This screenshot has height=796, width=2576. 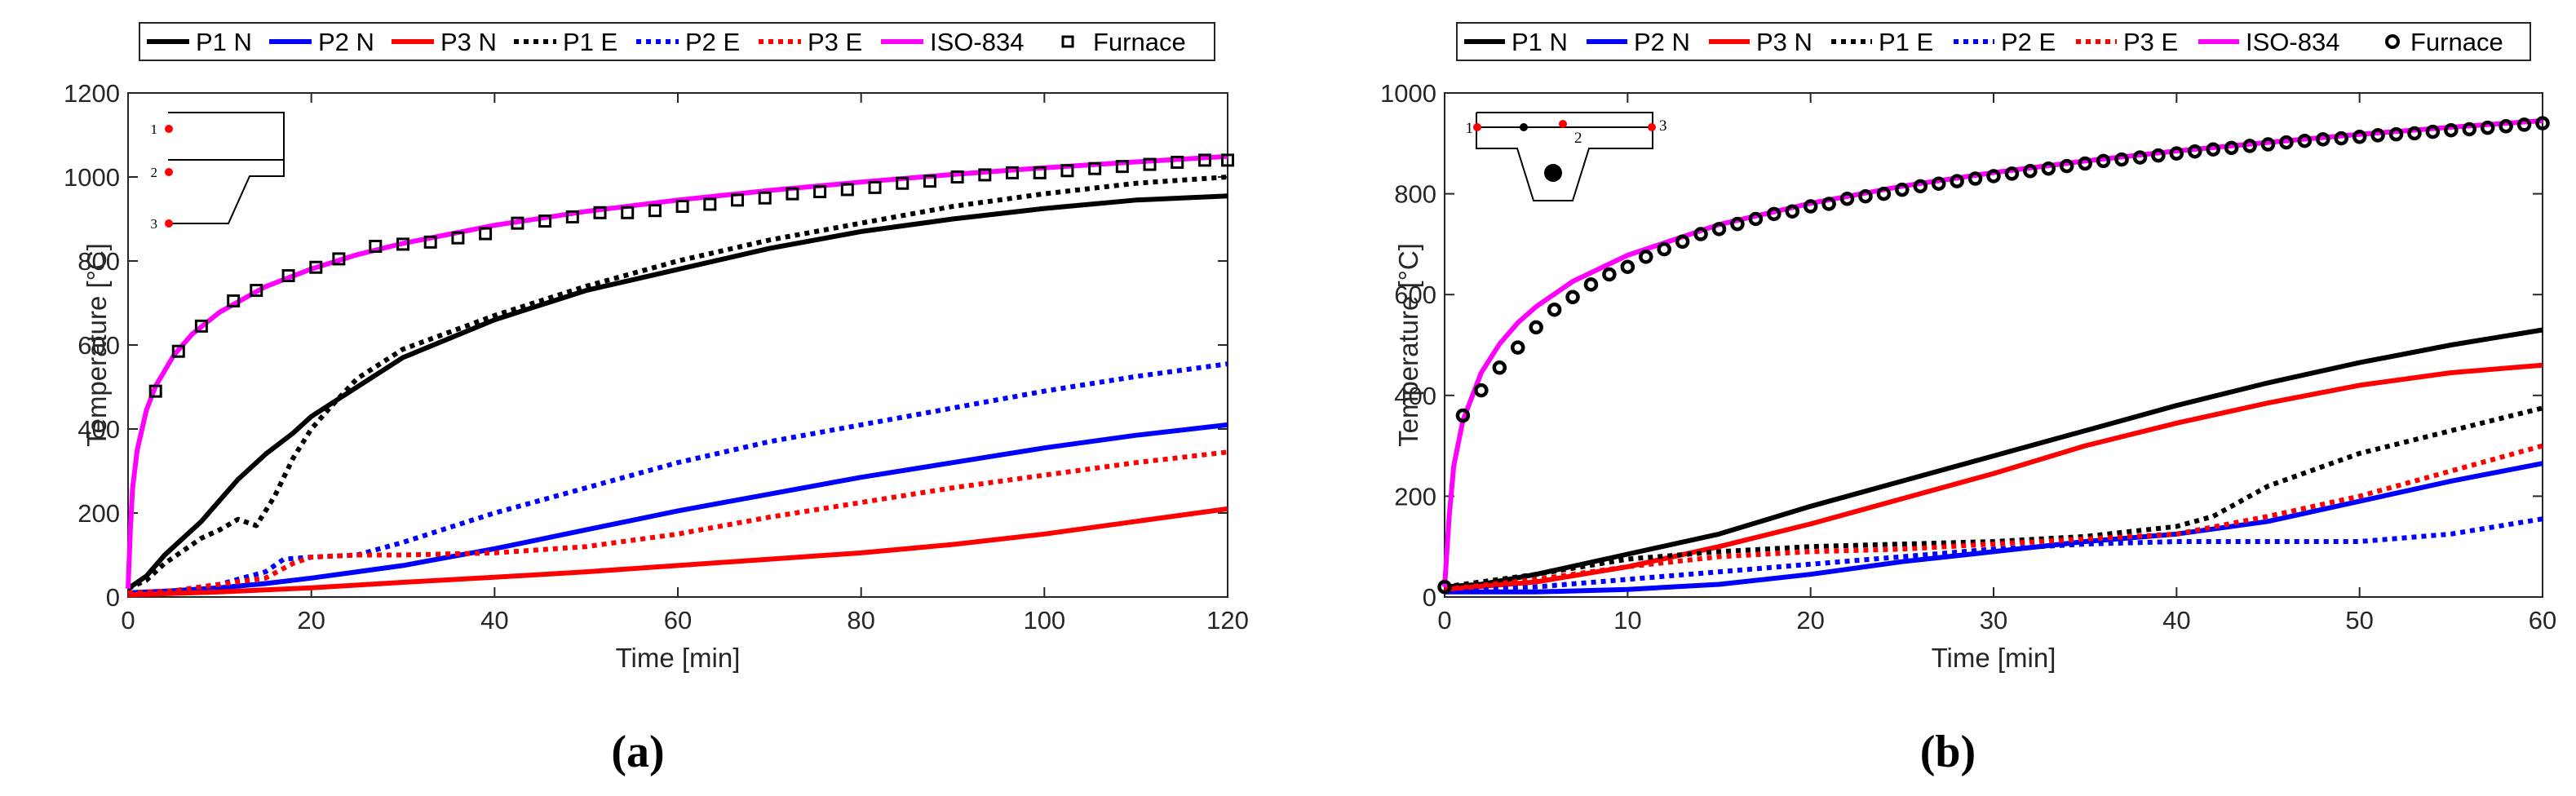 I want to click on legend-entry-p3e-b: P3 E, so click(x=2127, y=42).